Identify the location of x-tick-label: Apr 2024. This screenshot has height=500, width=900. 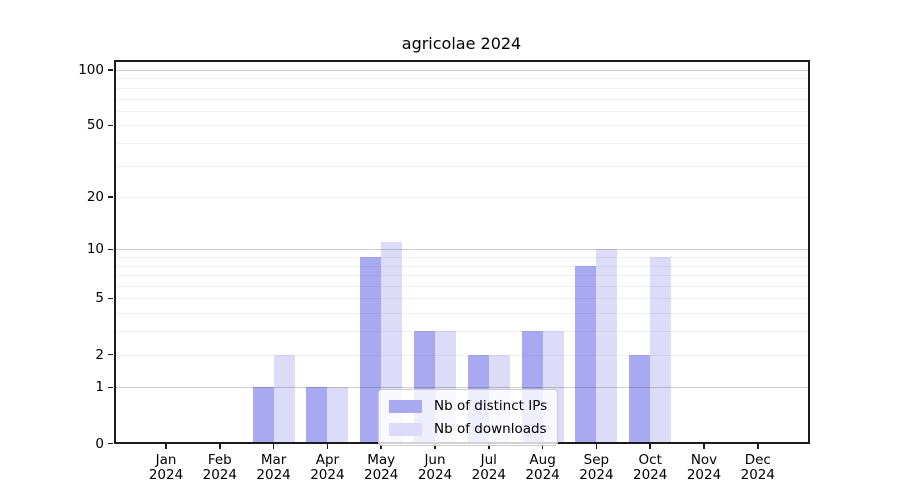
(327, 467).